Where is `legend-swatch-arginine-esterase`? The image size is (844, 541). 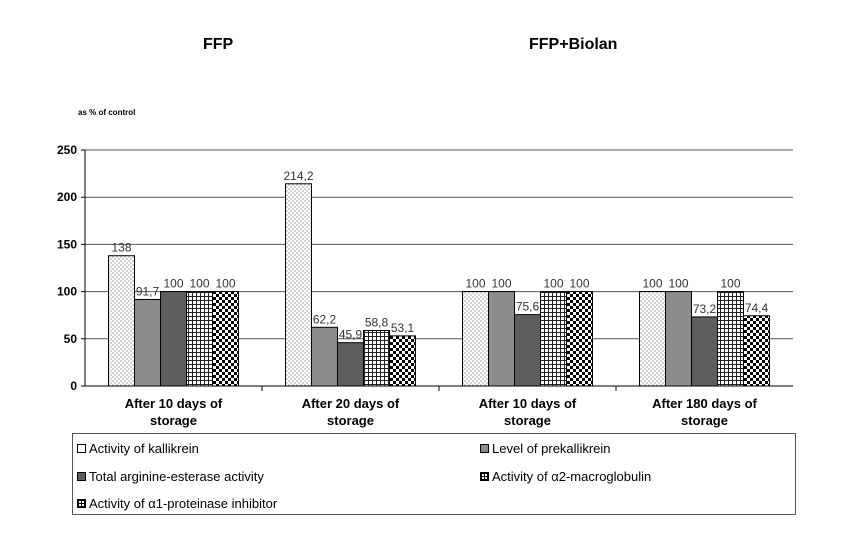 legend-swatch-arginine-esterase is located at coordinates (81, 476).